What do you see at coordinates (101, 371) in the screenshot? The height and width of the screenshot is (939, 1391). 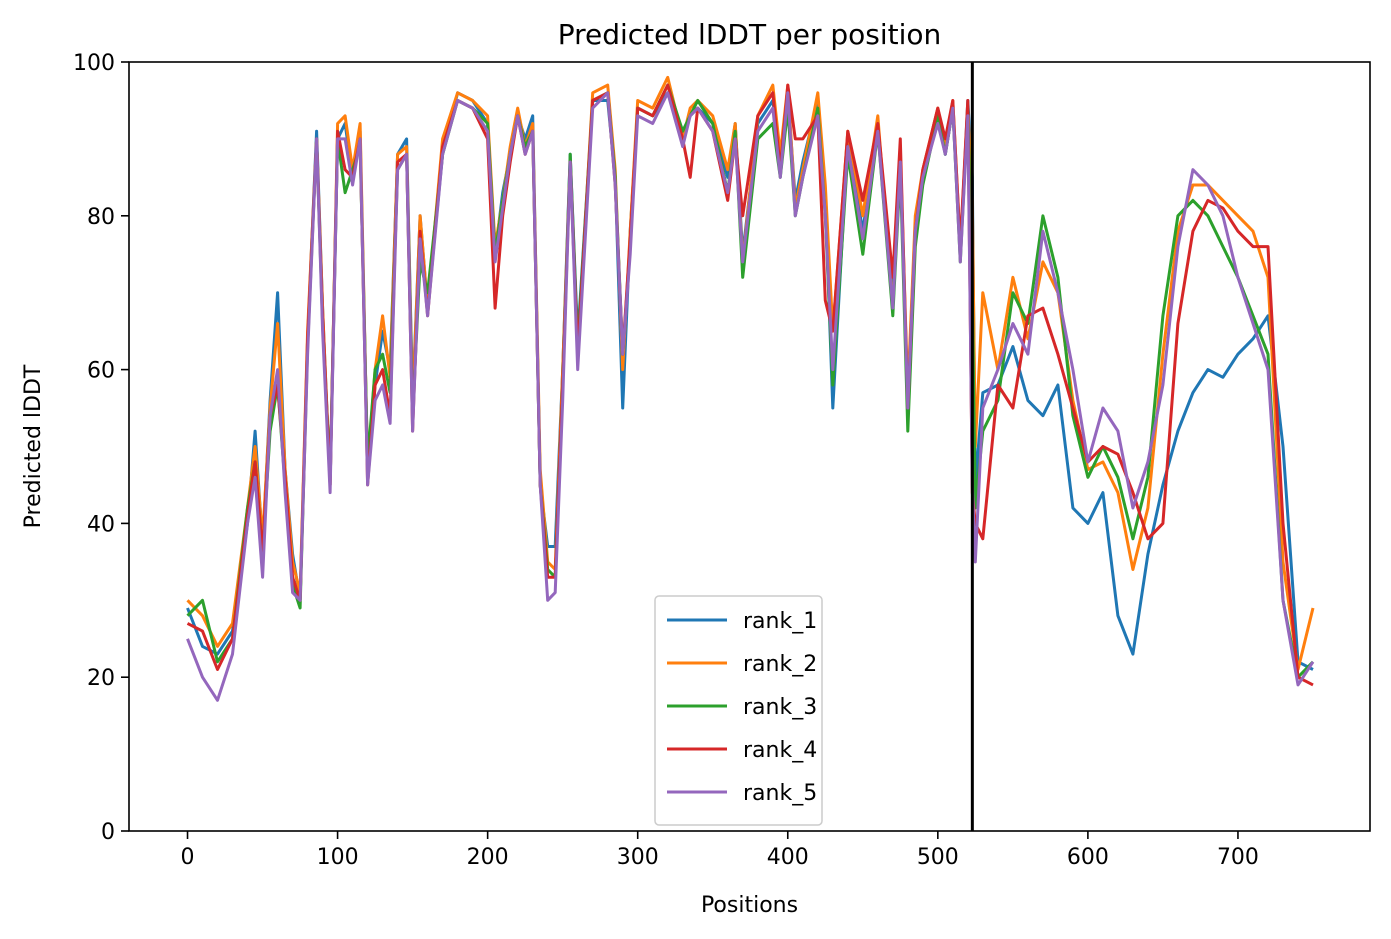 I see `y-tick-label: 60` at bounding box center [101, 371].